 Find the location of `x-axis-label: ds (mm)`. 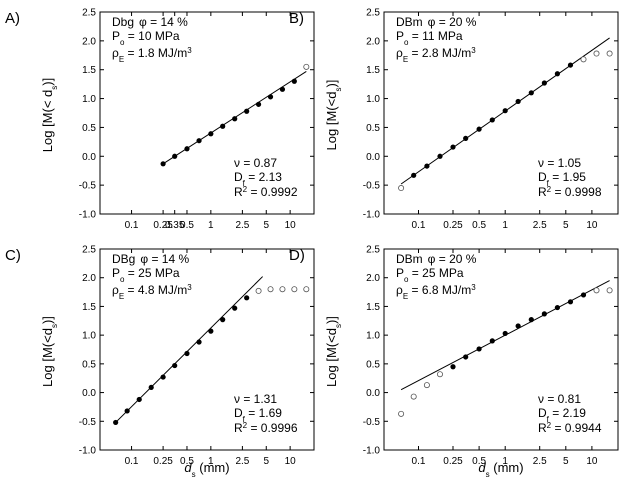

x-axis-label: ds (mm) is located at coordinates (500, 468).